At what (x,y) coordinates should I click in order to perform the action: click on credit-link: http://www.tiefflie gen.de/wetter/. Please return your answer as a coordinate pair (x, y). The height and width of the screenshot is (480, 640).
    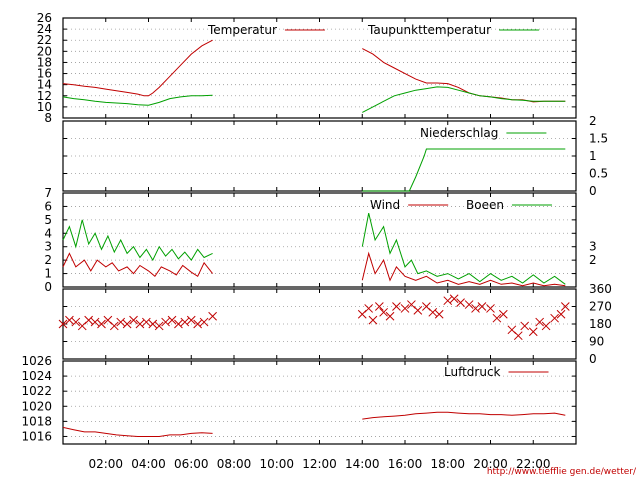
    Looking at the image, I should click on (562, 472).